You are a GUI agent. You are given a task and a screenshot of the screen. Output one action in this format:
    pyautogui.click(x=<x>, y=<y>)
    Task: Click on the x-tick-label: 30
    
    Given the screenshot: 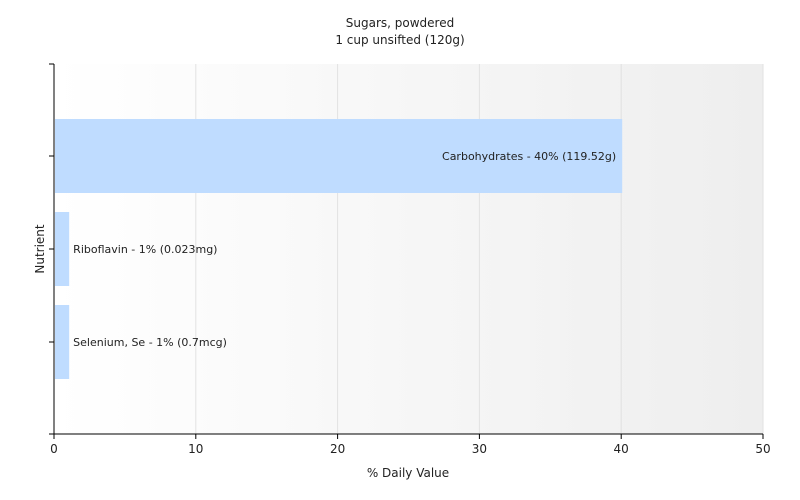 What is the action you would take?
    pyautogui.click(x=479, y=449)
    